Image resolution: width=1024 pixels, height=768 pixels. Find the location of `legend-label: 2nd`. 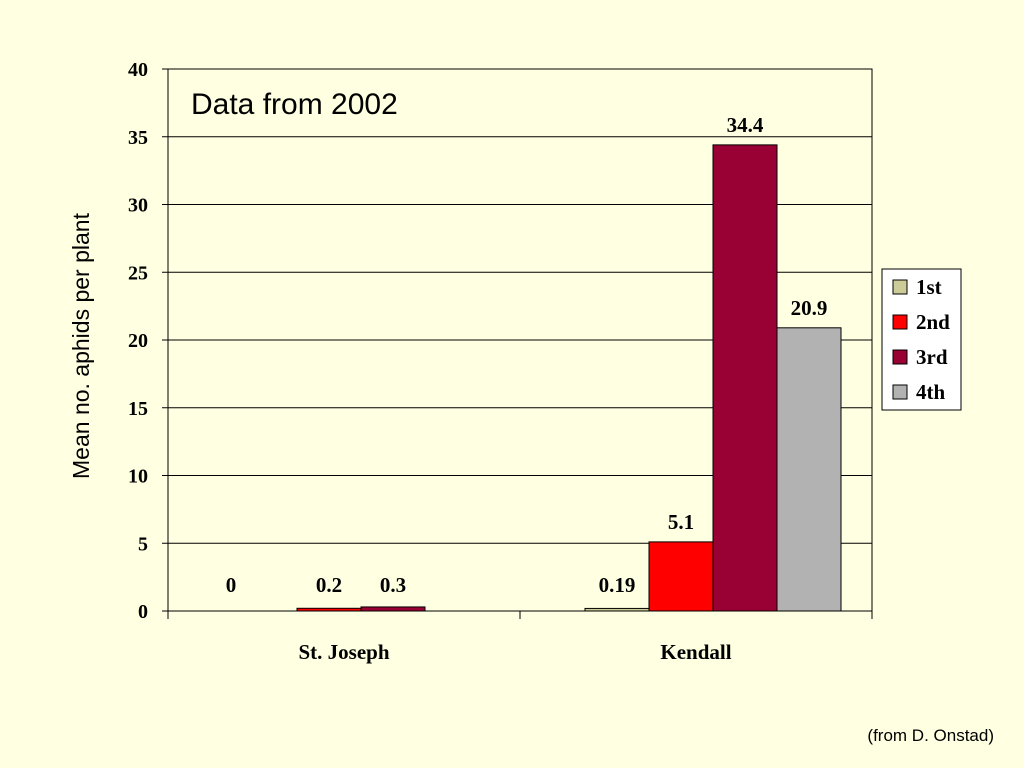

legend-label: 2nd is located at coordinates (933, 322).